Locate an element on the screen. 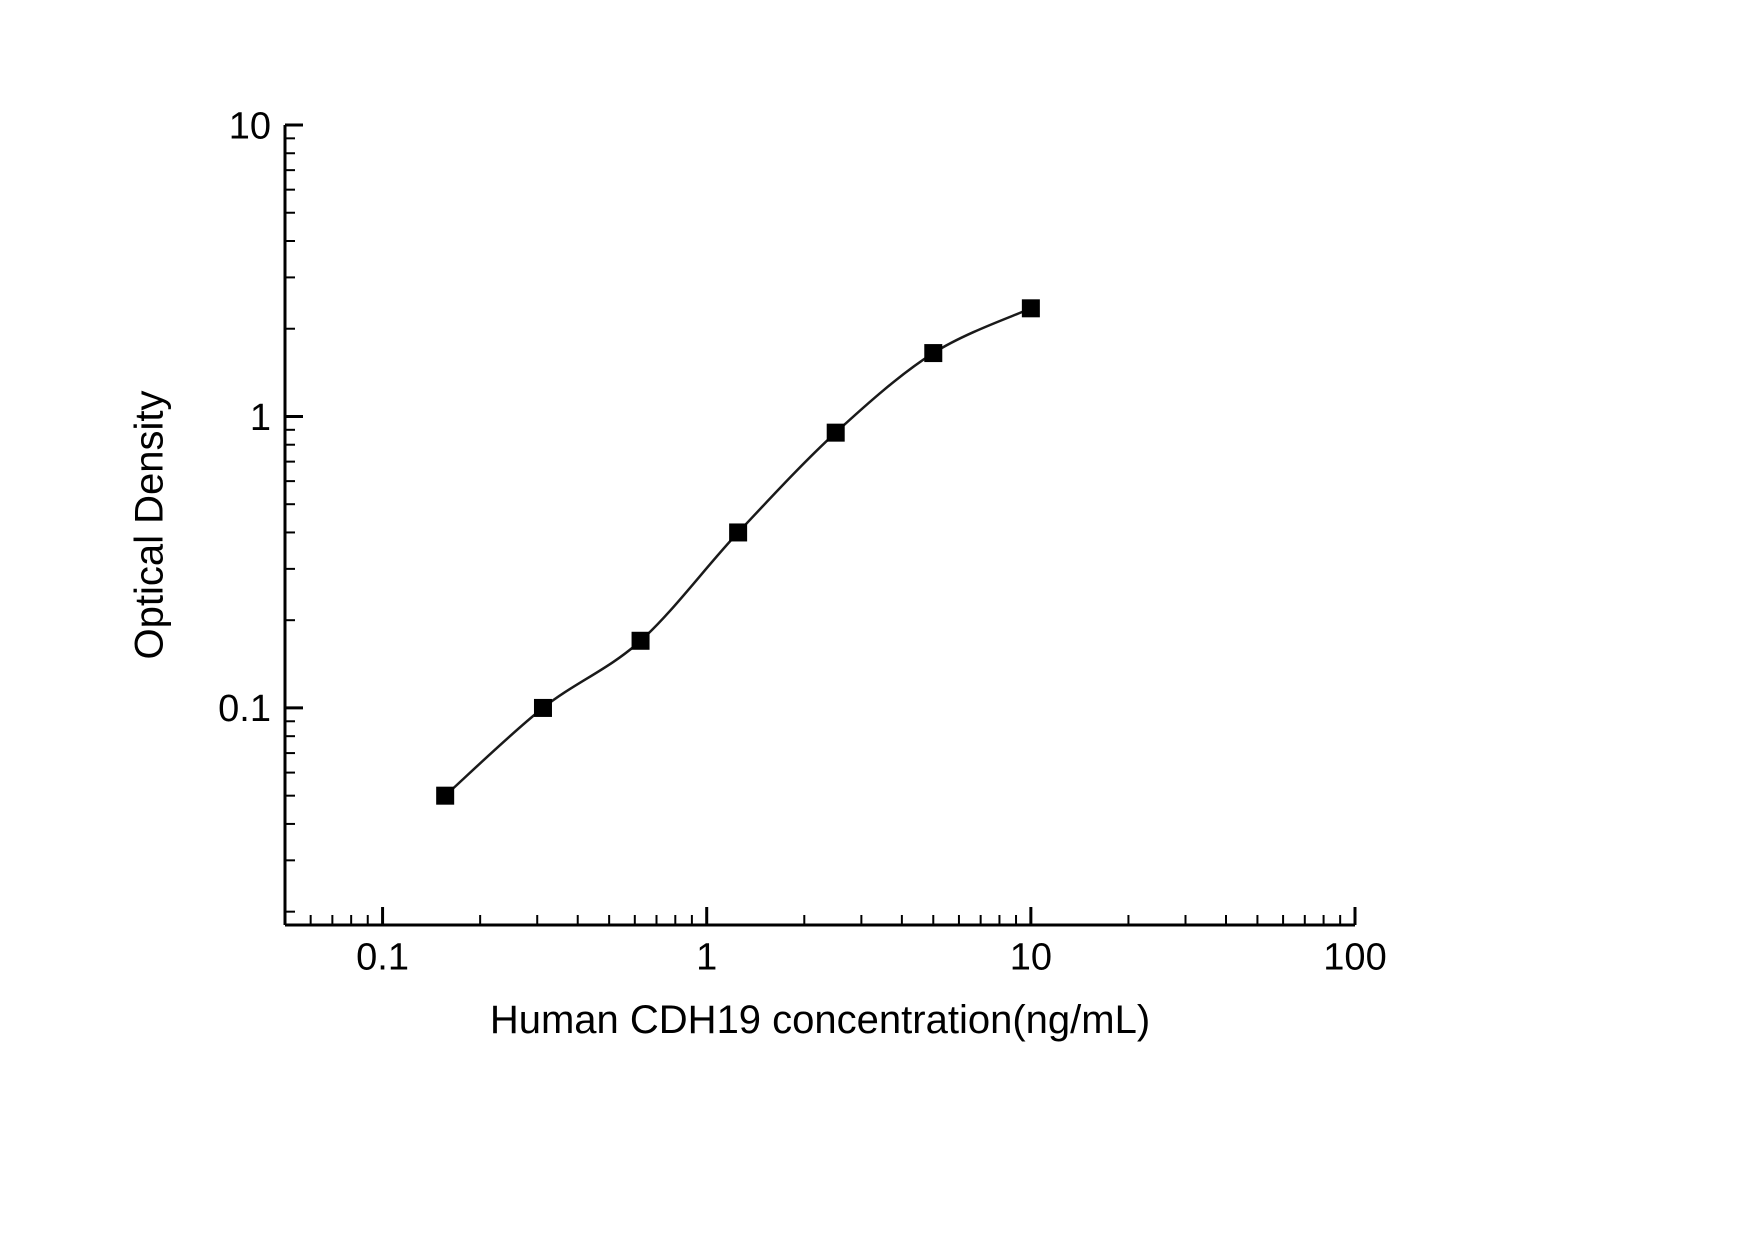 This screenshot has width=1755, height=1240. x-tick-label: 10 is located at coordinates (1031, 957).